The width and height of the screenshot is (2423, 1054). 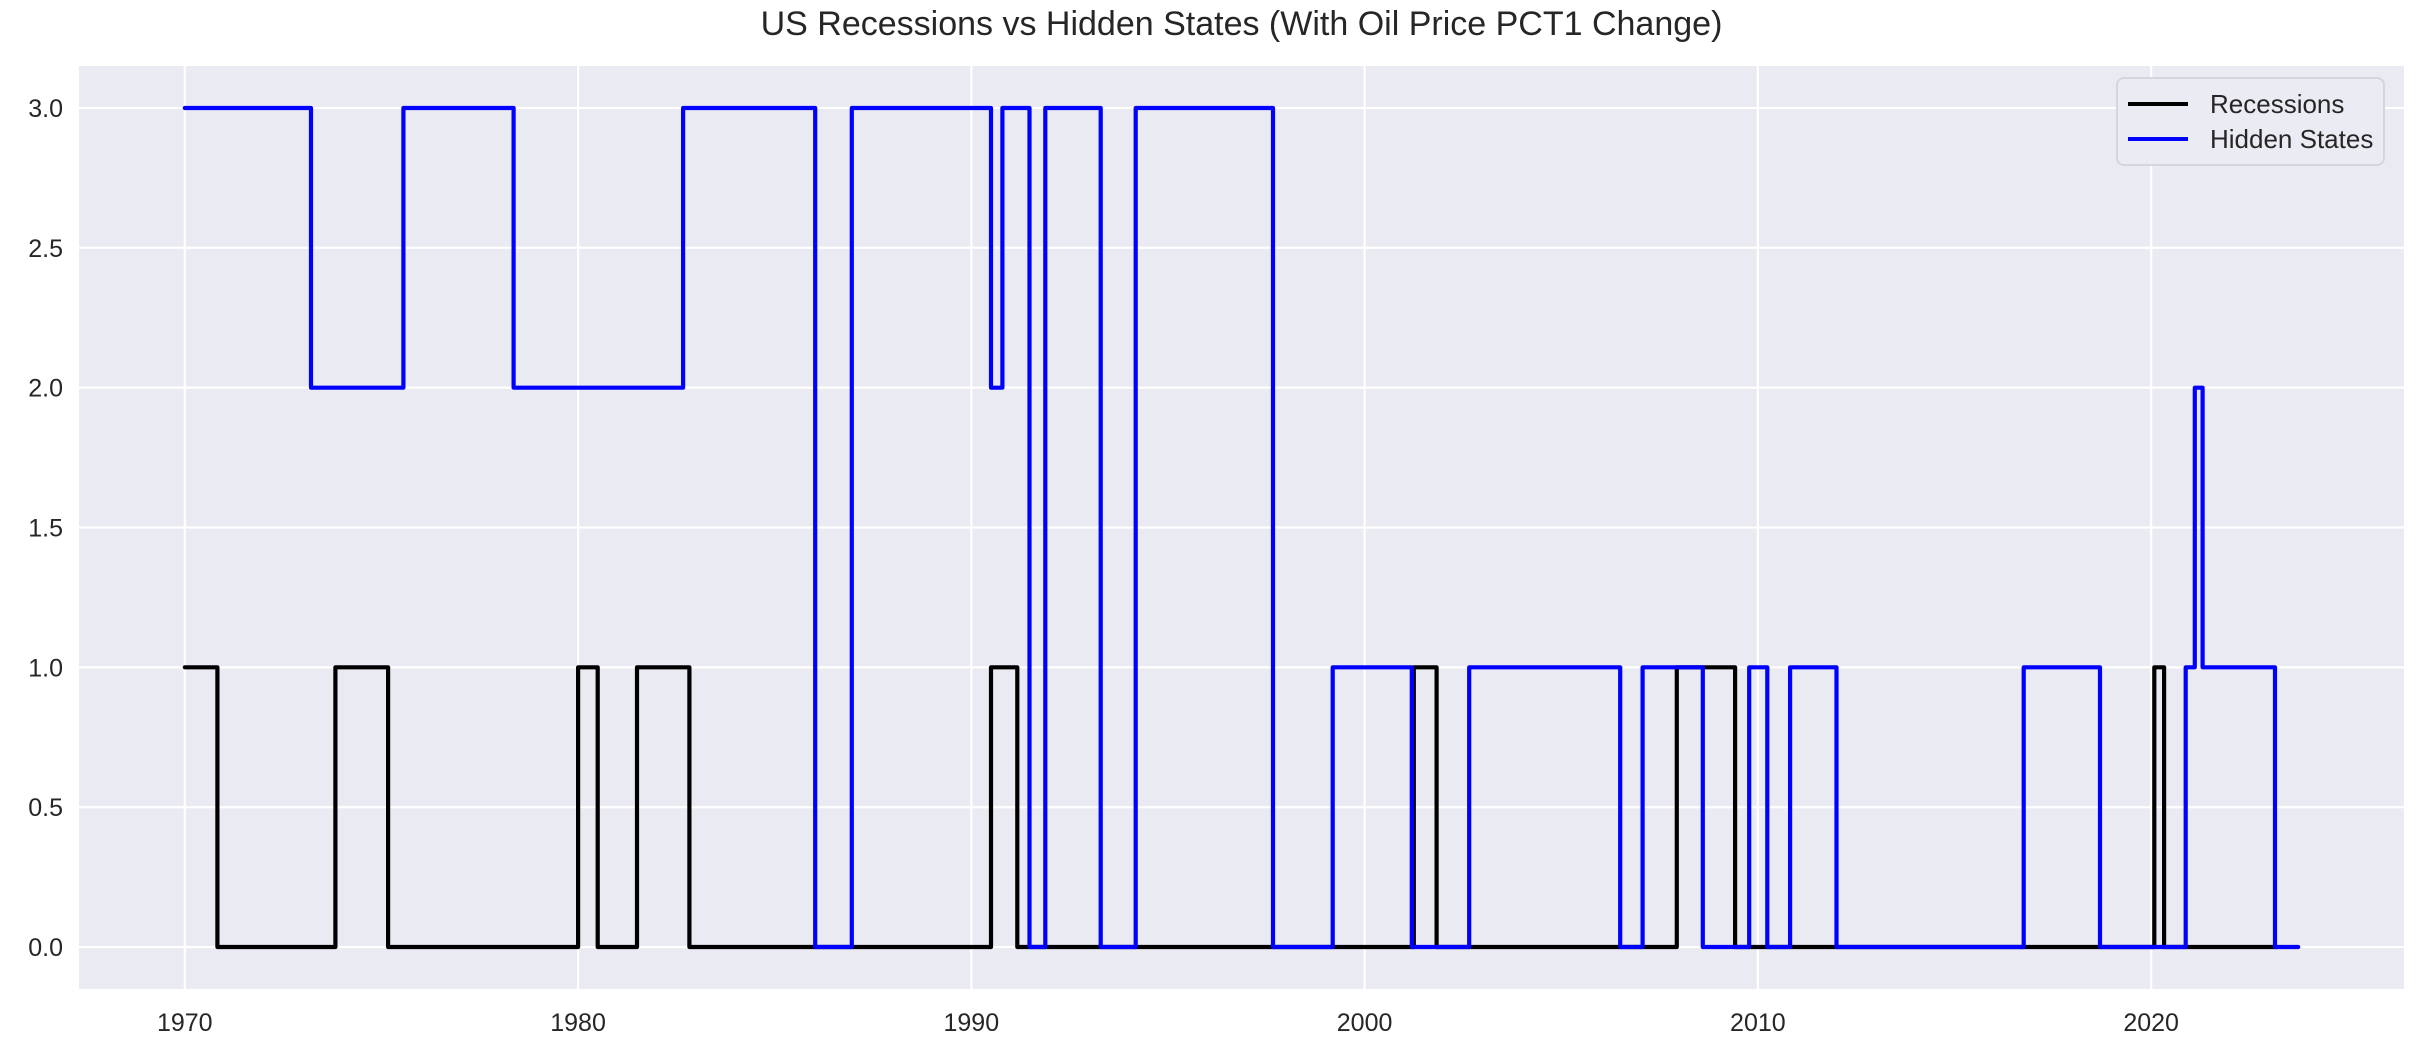 I want to click on legend-entry-hidden-states: Hidden States, so click(x=2255, y=139).